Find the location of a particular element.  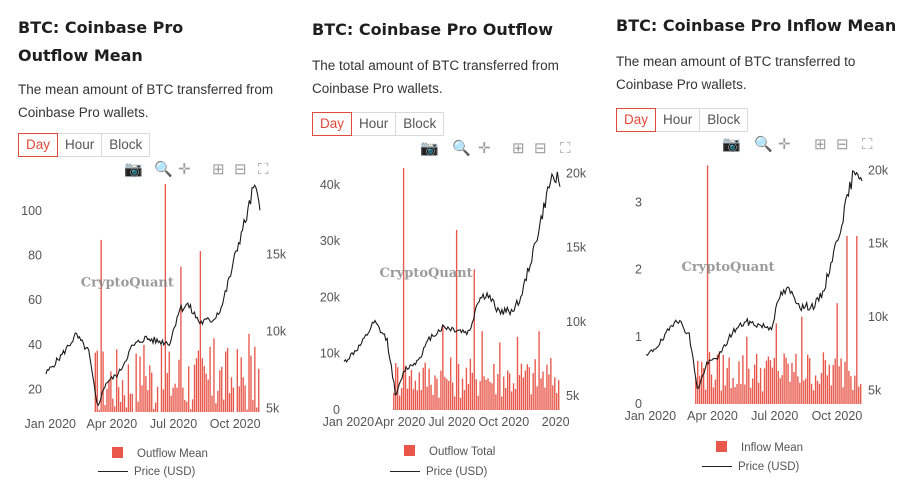

zoom-out-icon: ⊟ is located at coordinates (540, 148).